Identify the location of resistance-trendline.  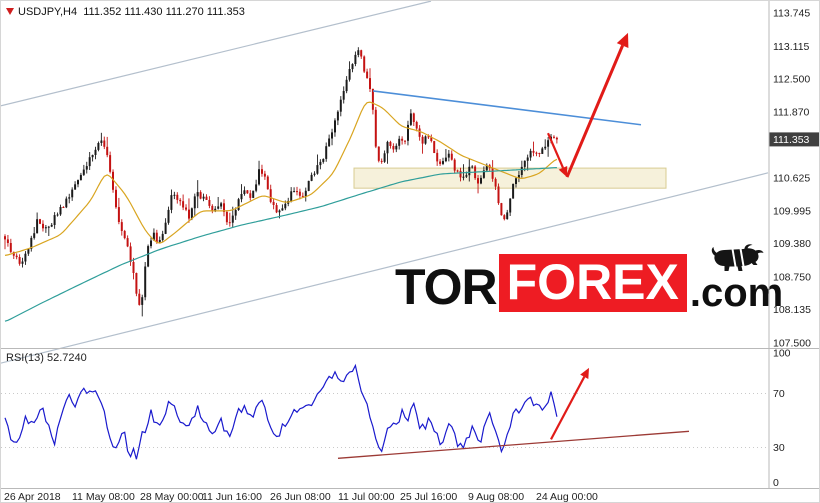
(507, 108).